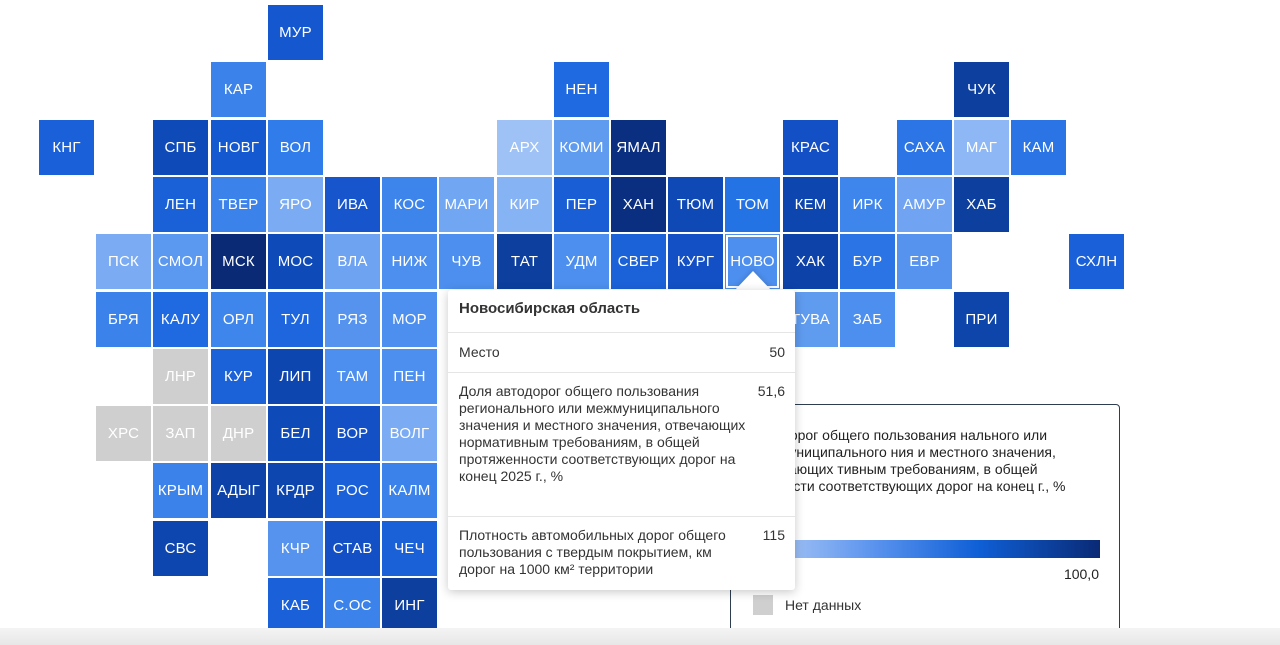 The height and width of the screenshot is (645, 1280). Describe the element at coordinates (180, 204) in the screenshot. I see `region-tile: ЛЕН` at that location.